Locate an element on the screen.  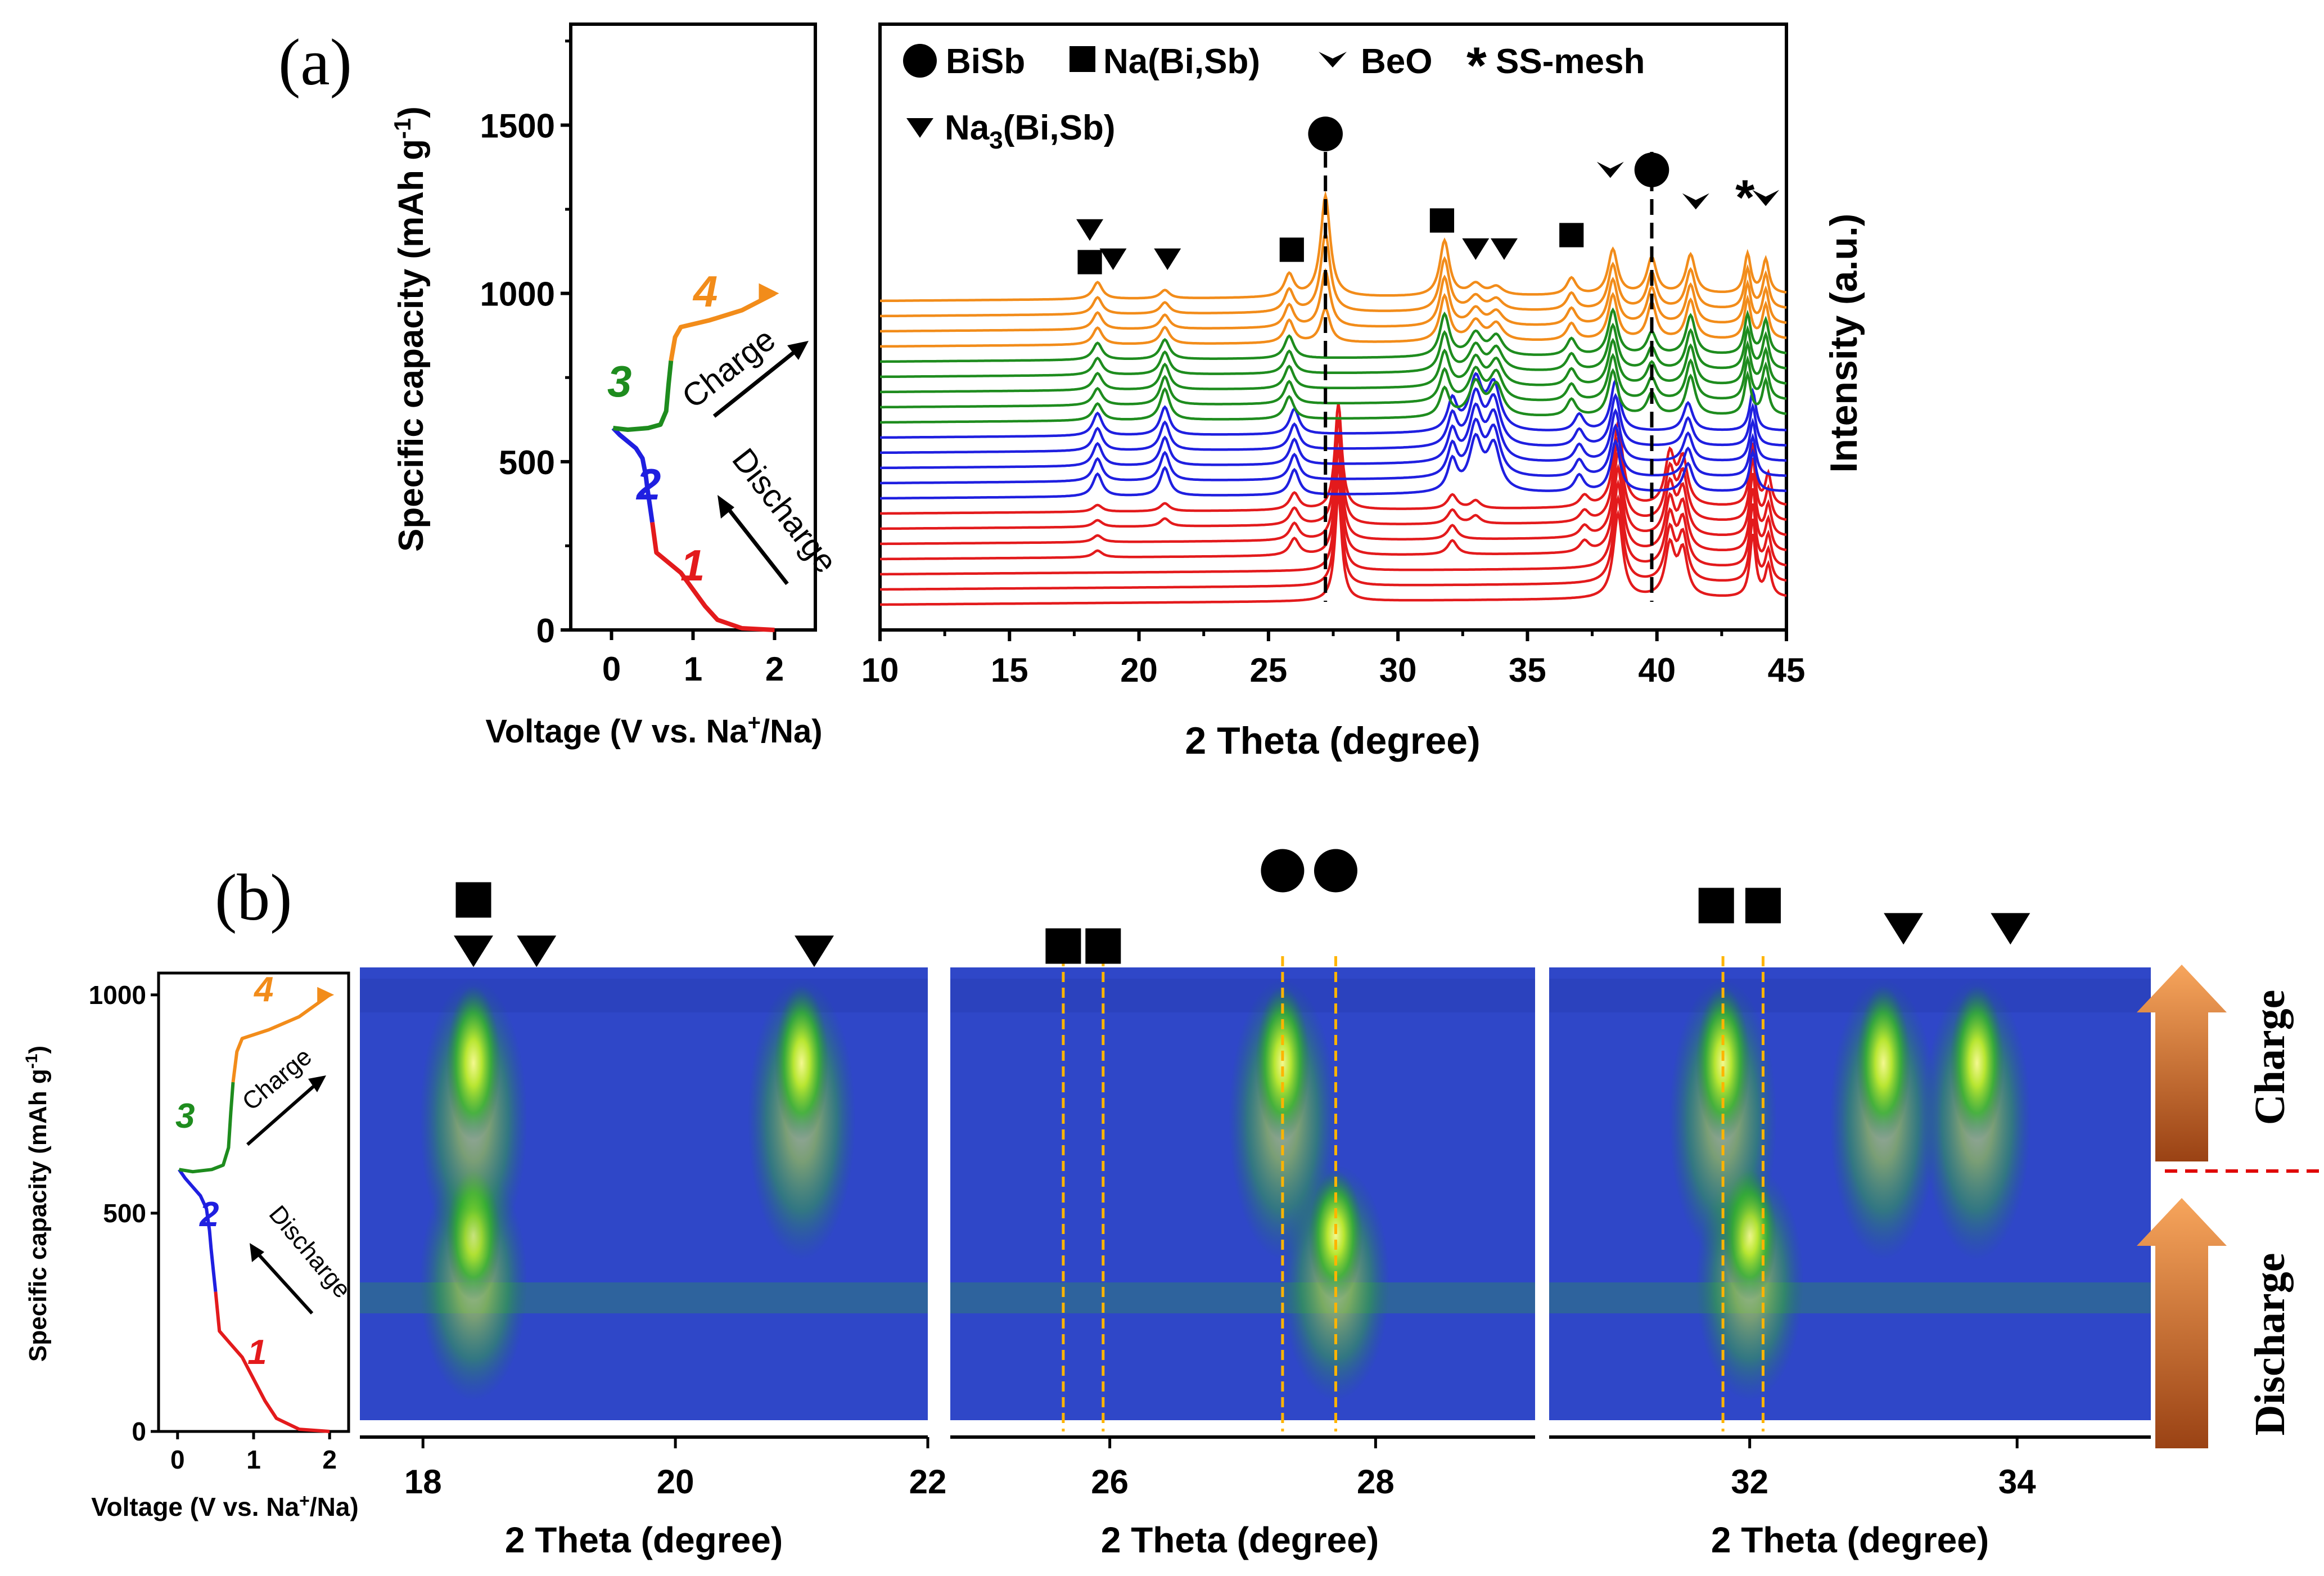
b-contour-baseline-gap is located at coordinates (1850, 1428).